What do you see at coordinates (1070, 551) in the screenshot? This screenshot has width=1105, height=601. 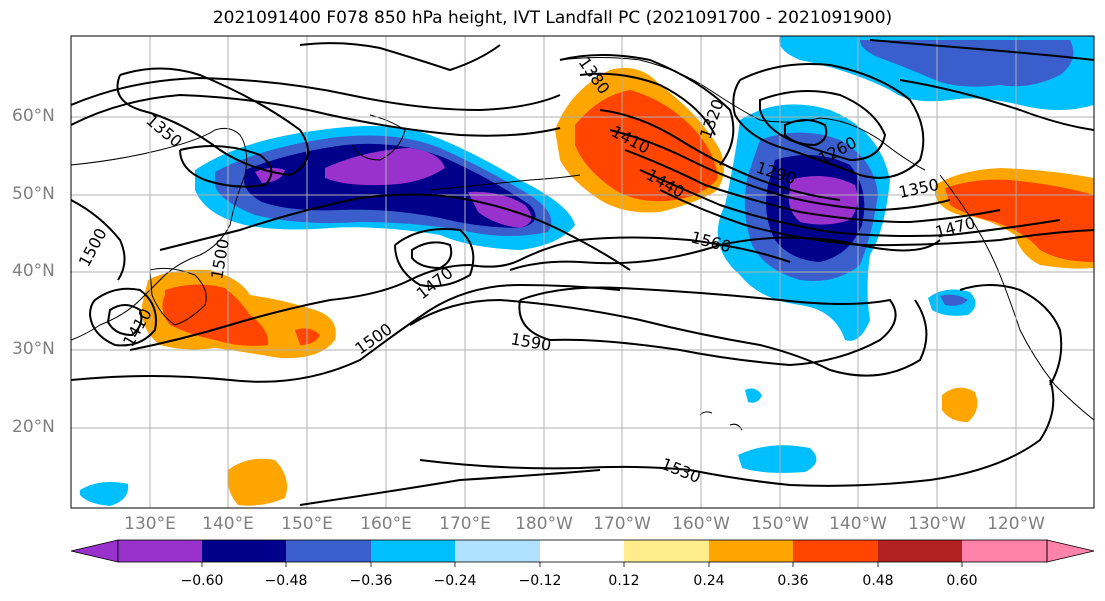 I see `colorbar-extend-right` at bounding box center [1070, 551].